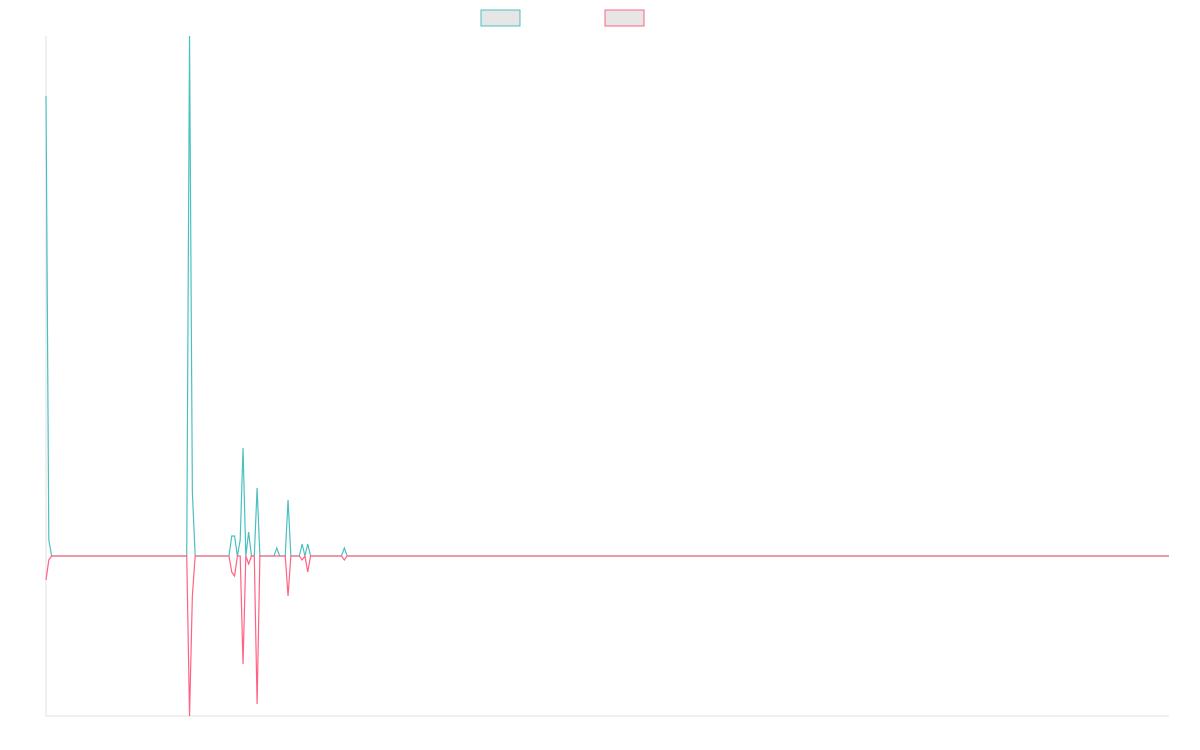 The image size is (1200, 750). What do you see at coordinates (562, 18) in the screenshot?
I see `legend` at bounding box center [562, 18].